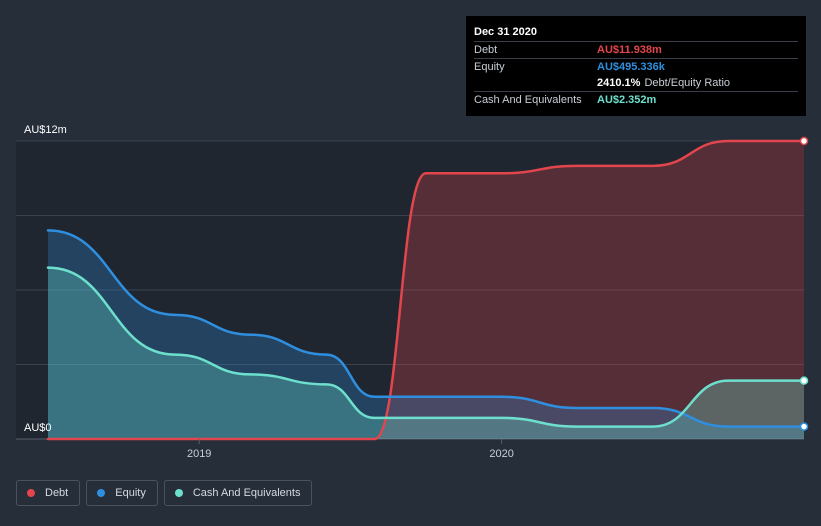 The height and width of the screenshot is (526, 821). What do you see at coordinates (45, 130) in the screenshot?
I see `y-tick-label: AU$12m` at bounding box center [45, 130].